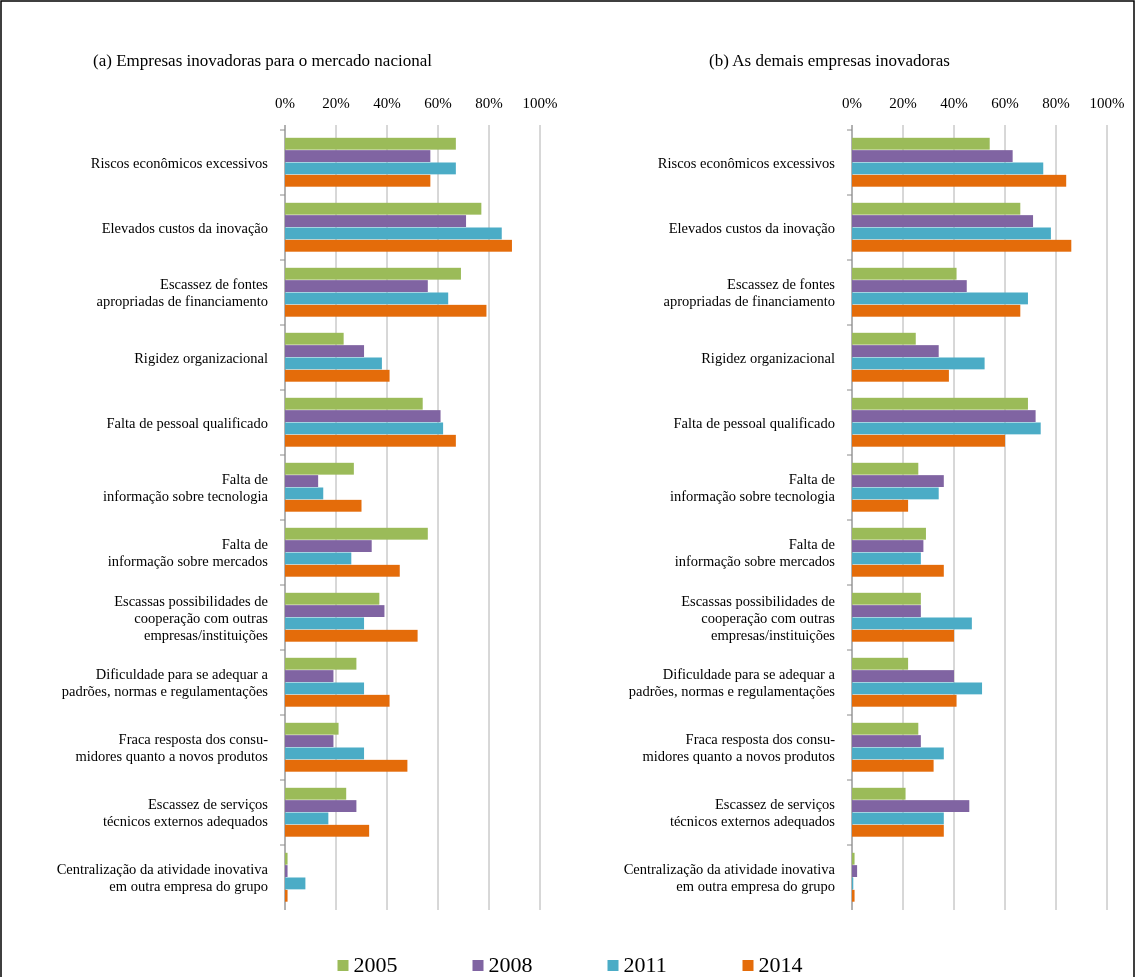 Image resolution: width=1135 pixels, height=977 pixels. What do you see at coordinates (829, 60) in the screenshot?
I see `chart-title: (b) As demais empresas inovadoras` at bounding box center [829, 60].